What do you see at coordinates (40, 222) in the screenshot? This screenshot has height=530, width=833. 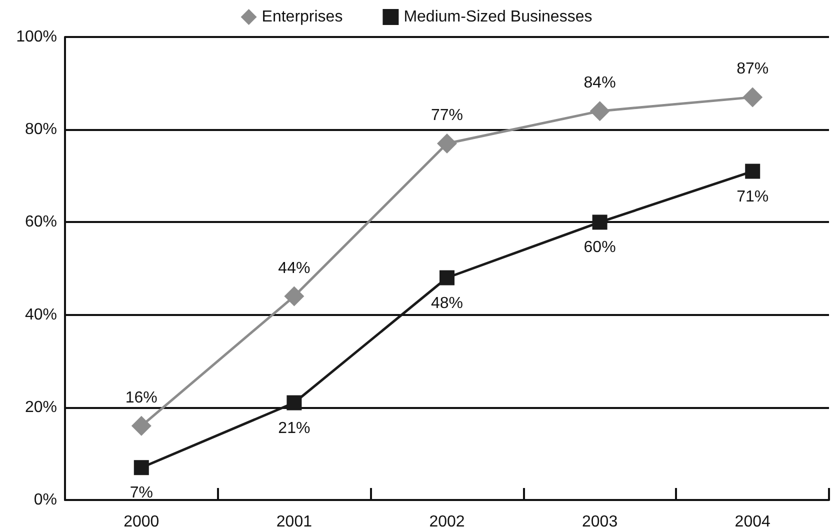 I see `y-tick-label: 60%` at bounding box center [40, 222].